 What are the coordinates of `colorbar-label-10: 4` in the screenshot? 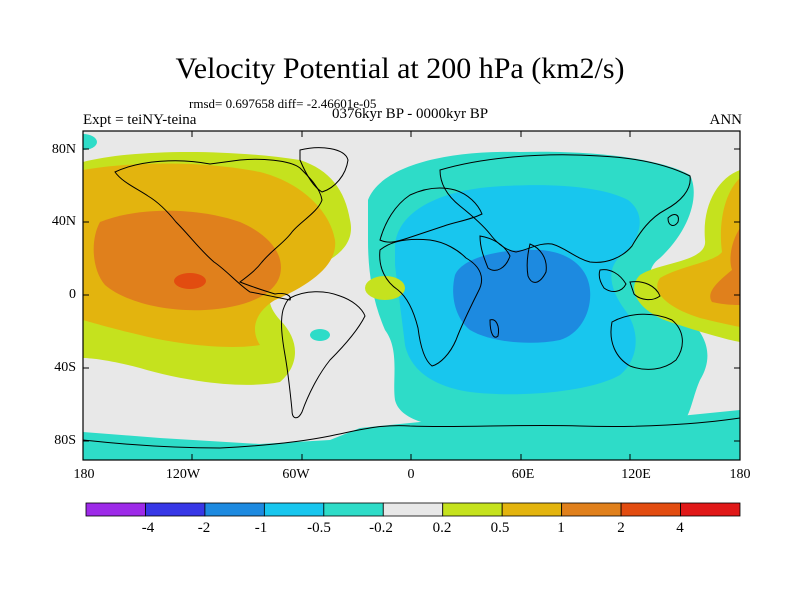 It's located at (680, 528).